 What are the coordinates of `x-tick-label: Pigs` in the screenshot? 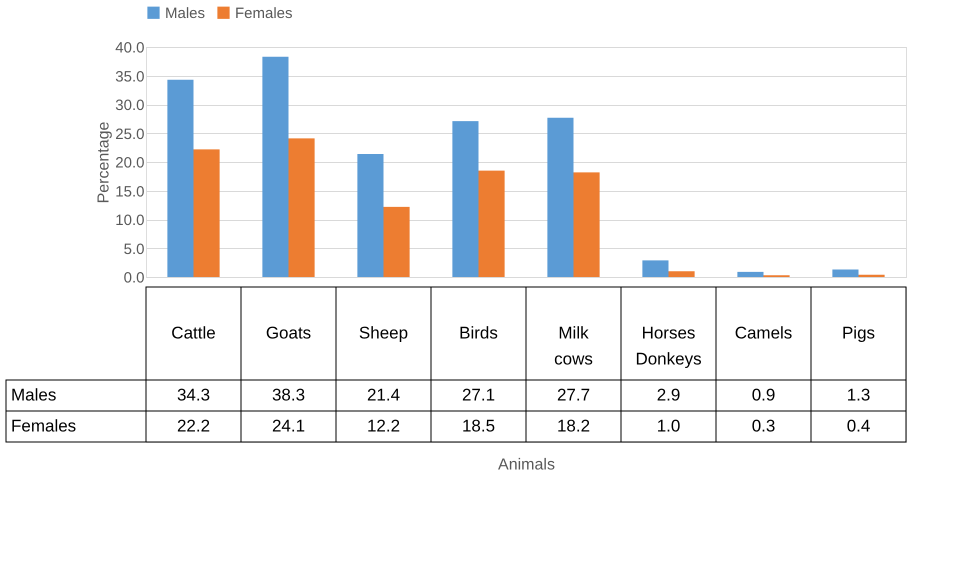 It's located at (859, 333).